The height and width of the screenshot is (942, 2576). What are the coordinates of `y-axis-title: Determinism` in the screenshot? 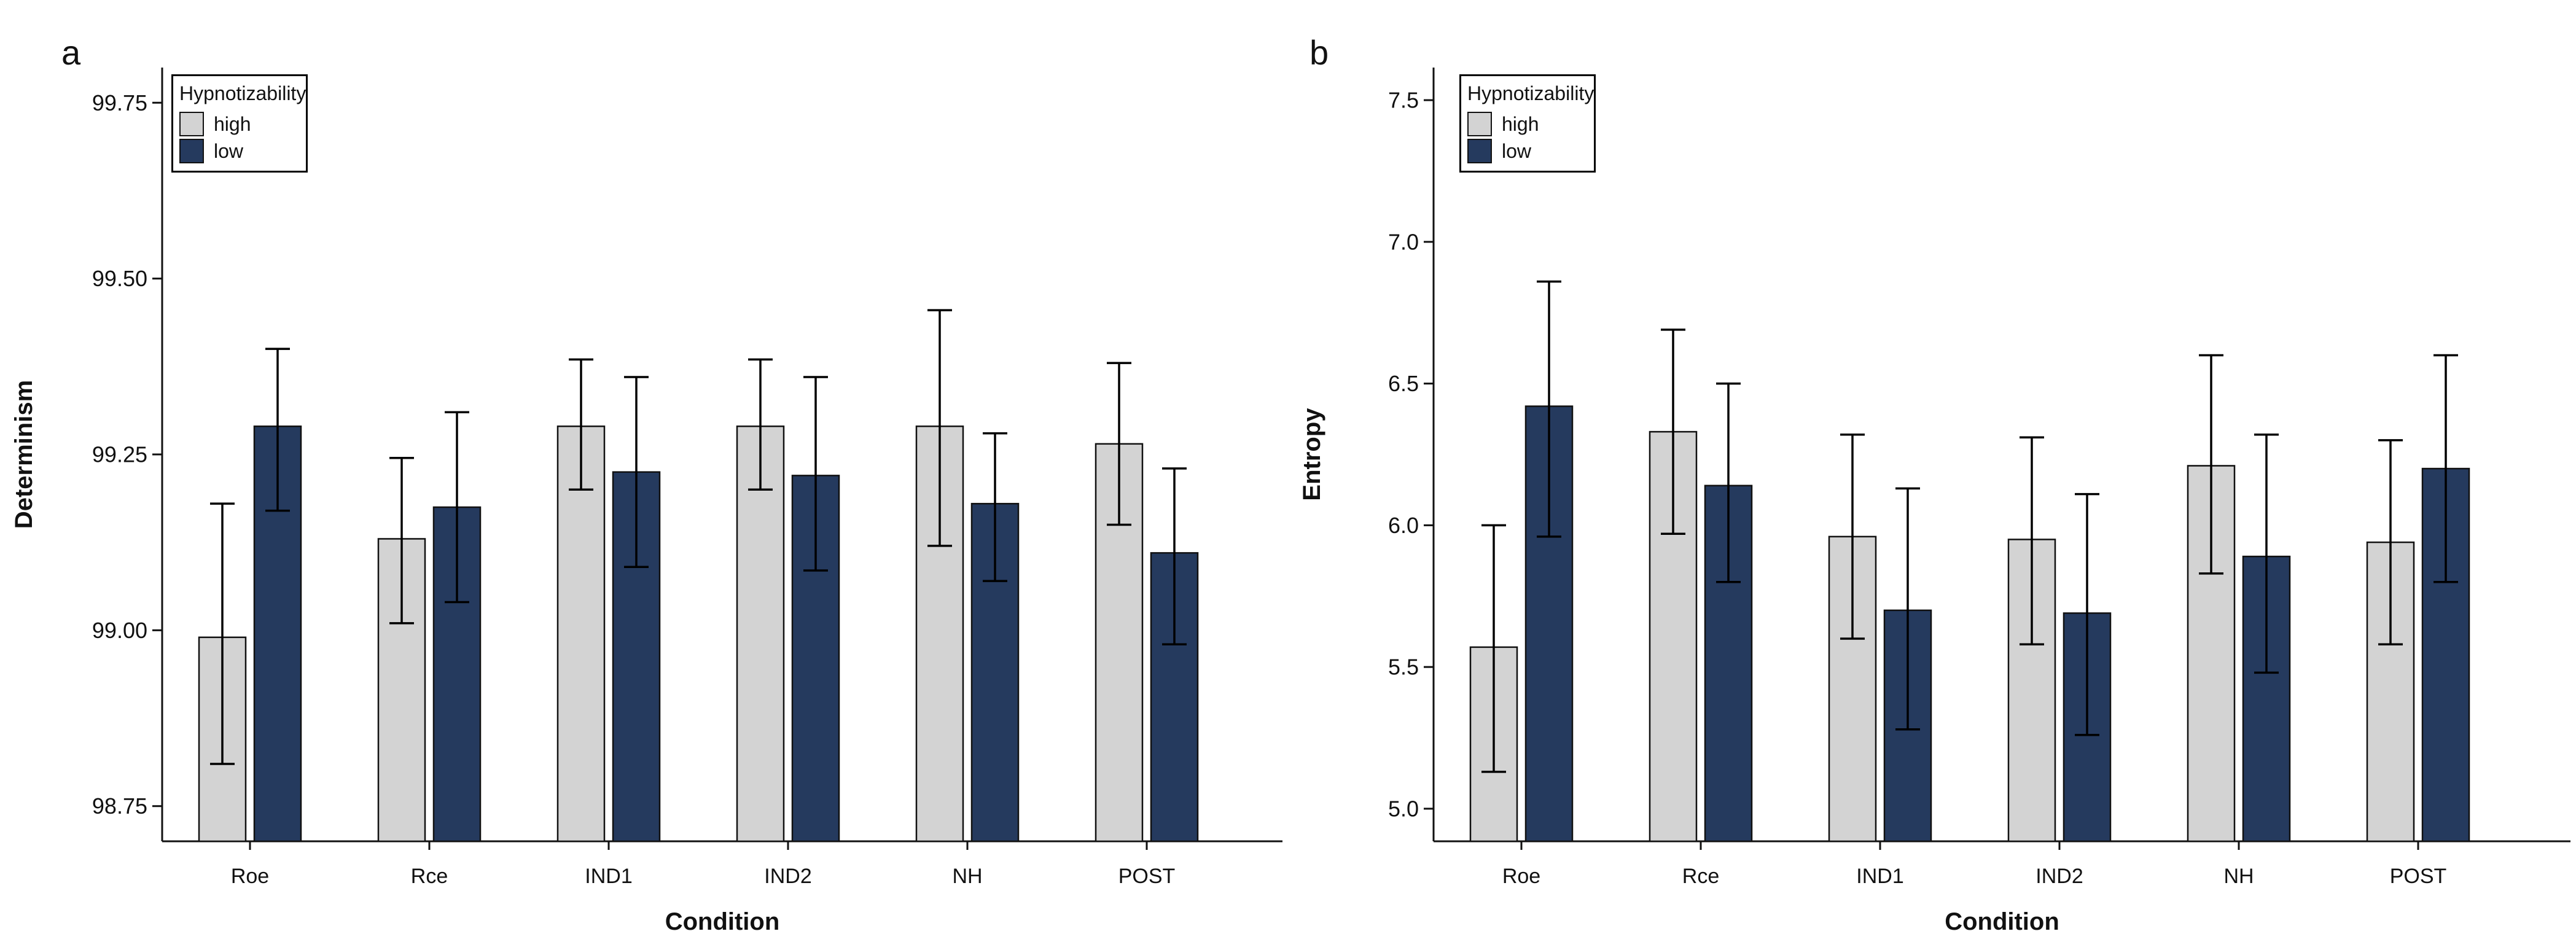 It's located at (23, 454).